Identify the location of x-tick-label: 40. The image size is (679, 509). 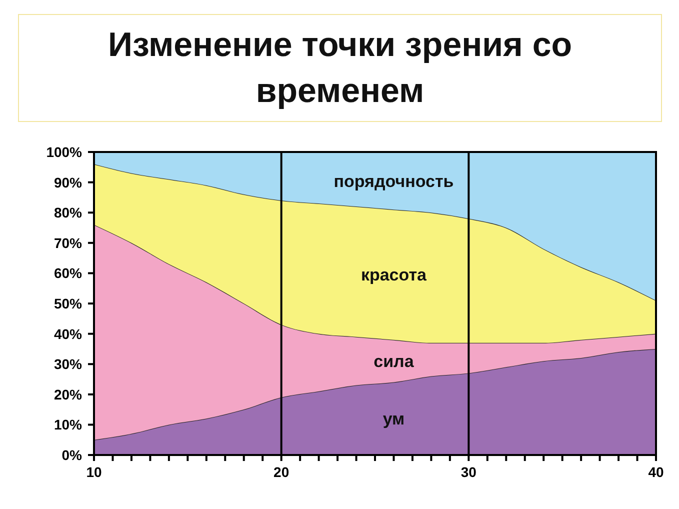
(656, 472).